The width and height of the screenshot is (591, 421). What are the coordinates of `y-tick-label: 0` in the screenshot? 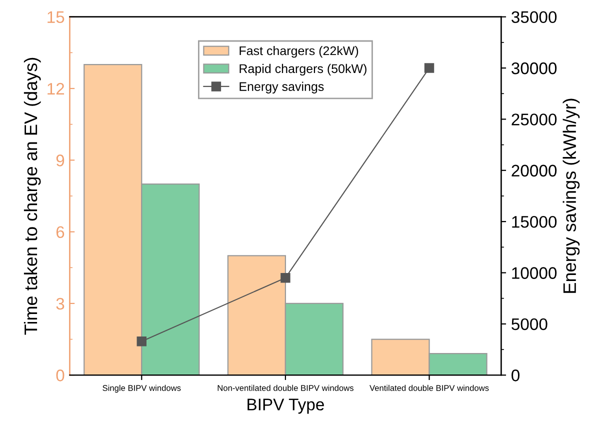 It's located at (60, 376).